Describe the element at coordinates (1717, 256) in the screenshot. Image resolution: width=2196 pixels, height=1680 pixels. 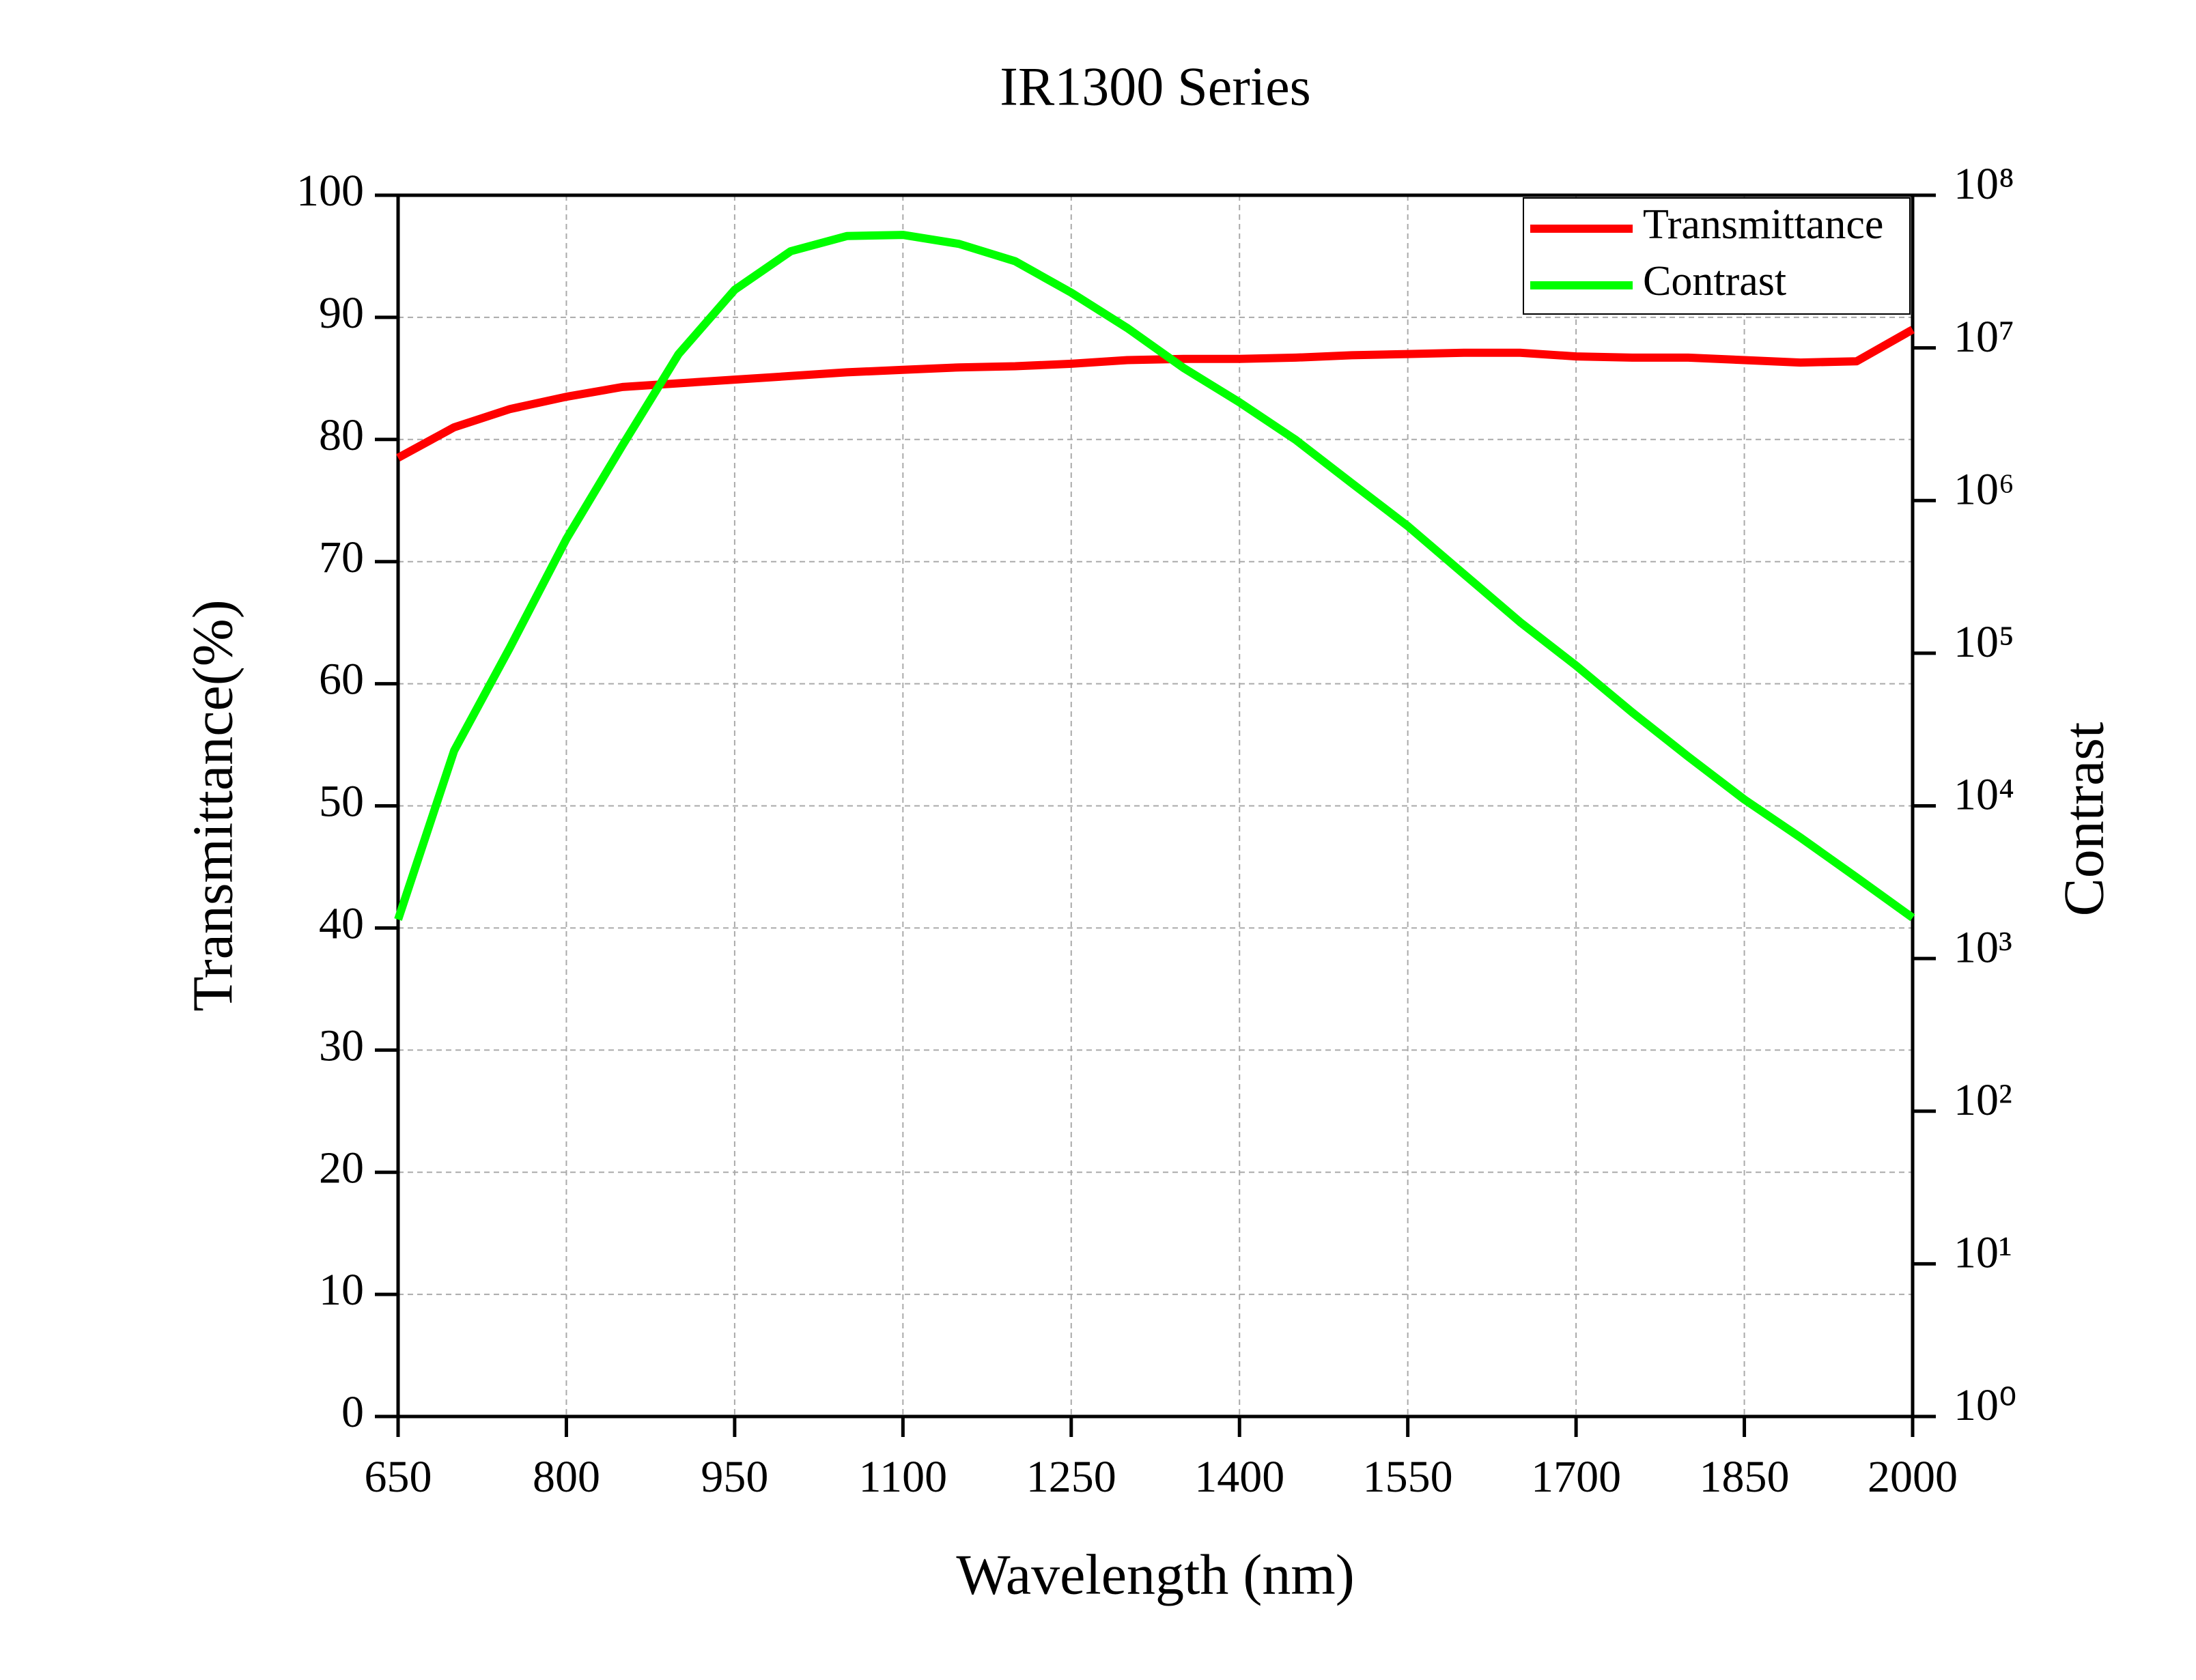
I see `legend-box` at that location.